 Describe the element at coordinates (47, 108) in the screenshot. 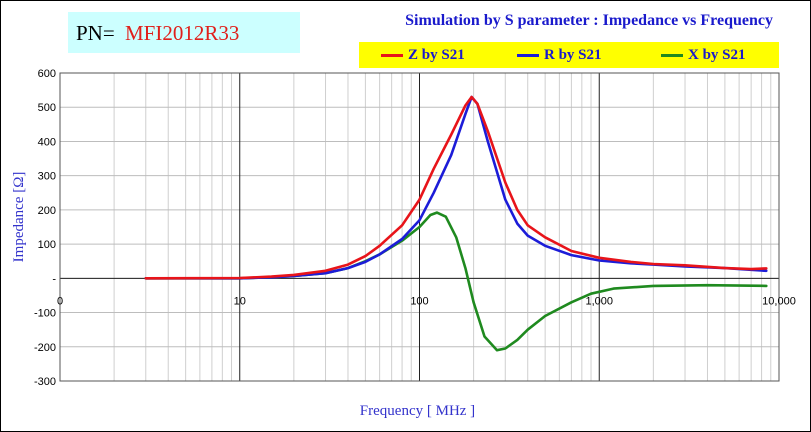

I see `y-tick-label: 500` at that location.